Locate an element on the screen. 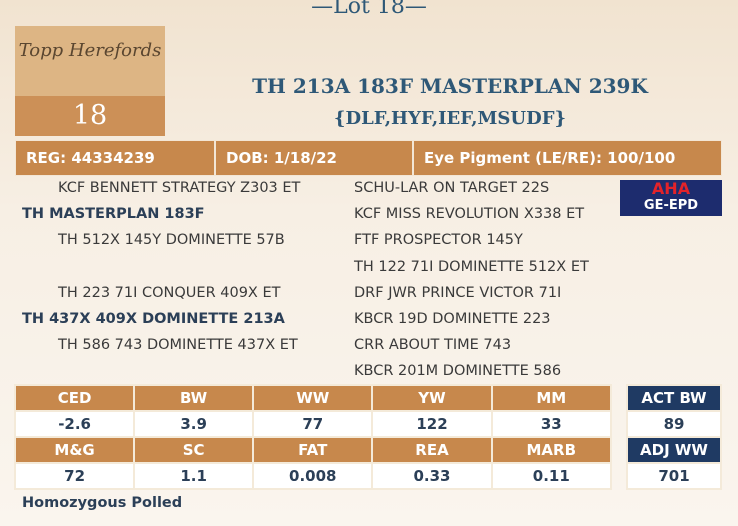 The height and width of the screenshot is (526, 738). ge-epd-badge: AHA GE-EPD is located at coordinates (671, 198).